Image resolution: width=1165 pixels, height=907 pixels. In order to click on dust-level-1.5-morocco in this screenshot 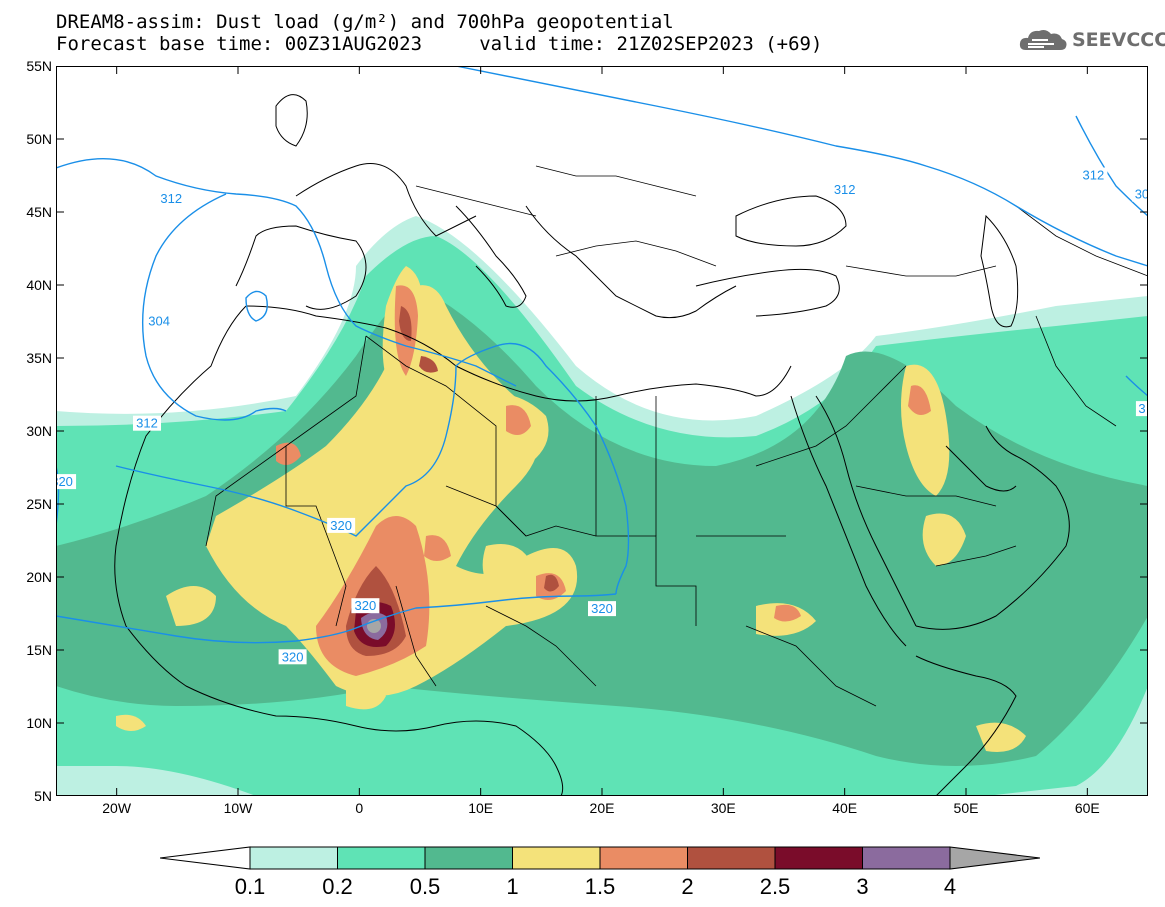, I will do `click(437, 548)`.